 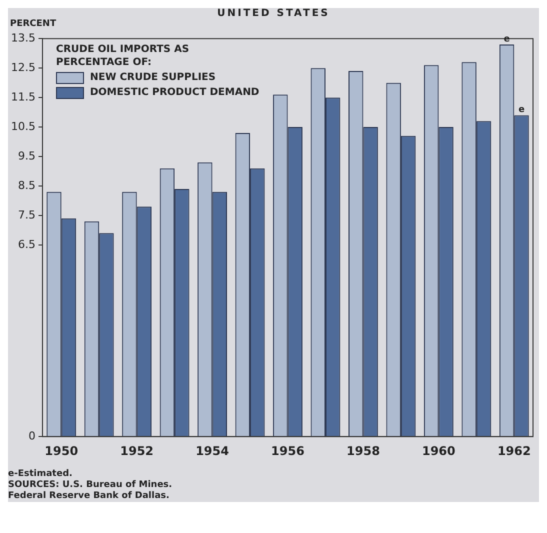 What do you see at coordinates (27, 215) in the screenshot?
I see `y-tick-label: 7.5` at bounding box center [27, 215].